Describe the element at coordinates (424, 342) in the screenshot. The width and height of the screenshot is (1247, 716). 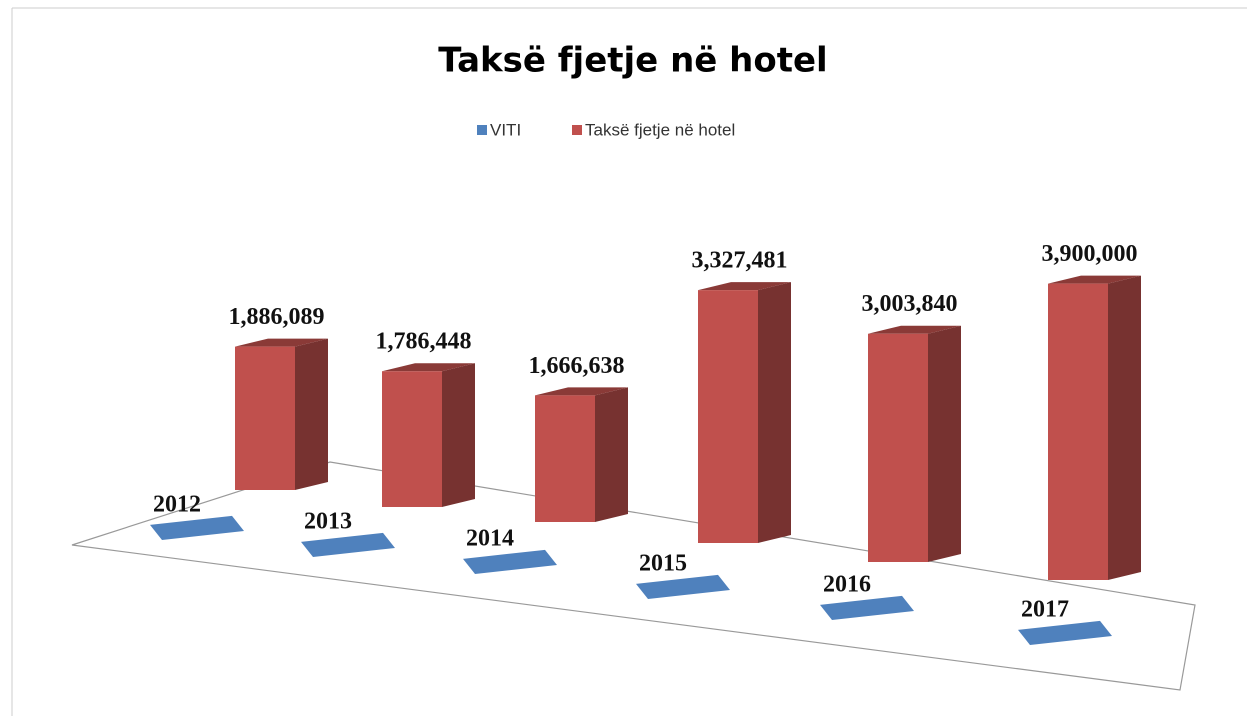
I see `data-label: 1,786,448` at that location.